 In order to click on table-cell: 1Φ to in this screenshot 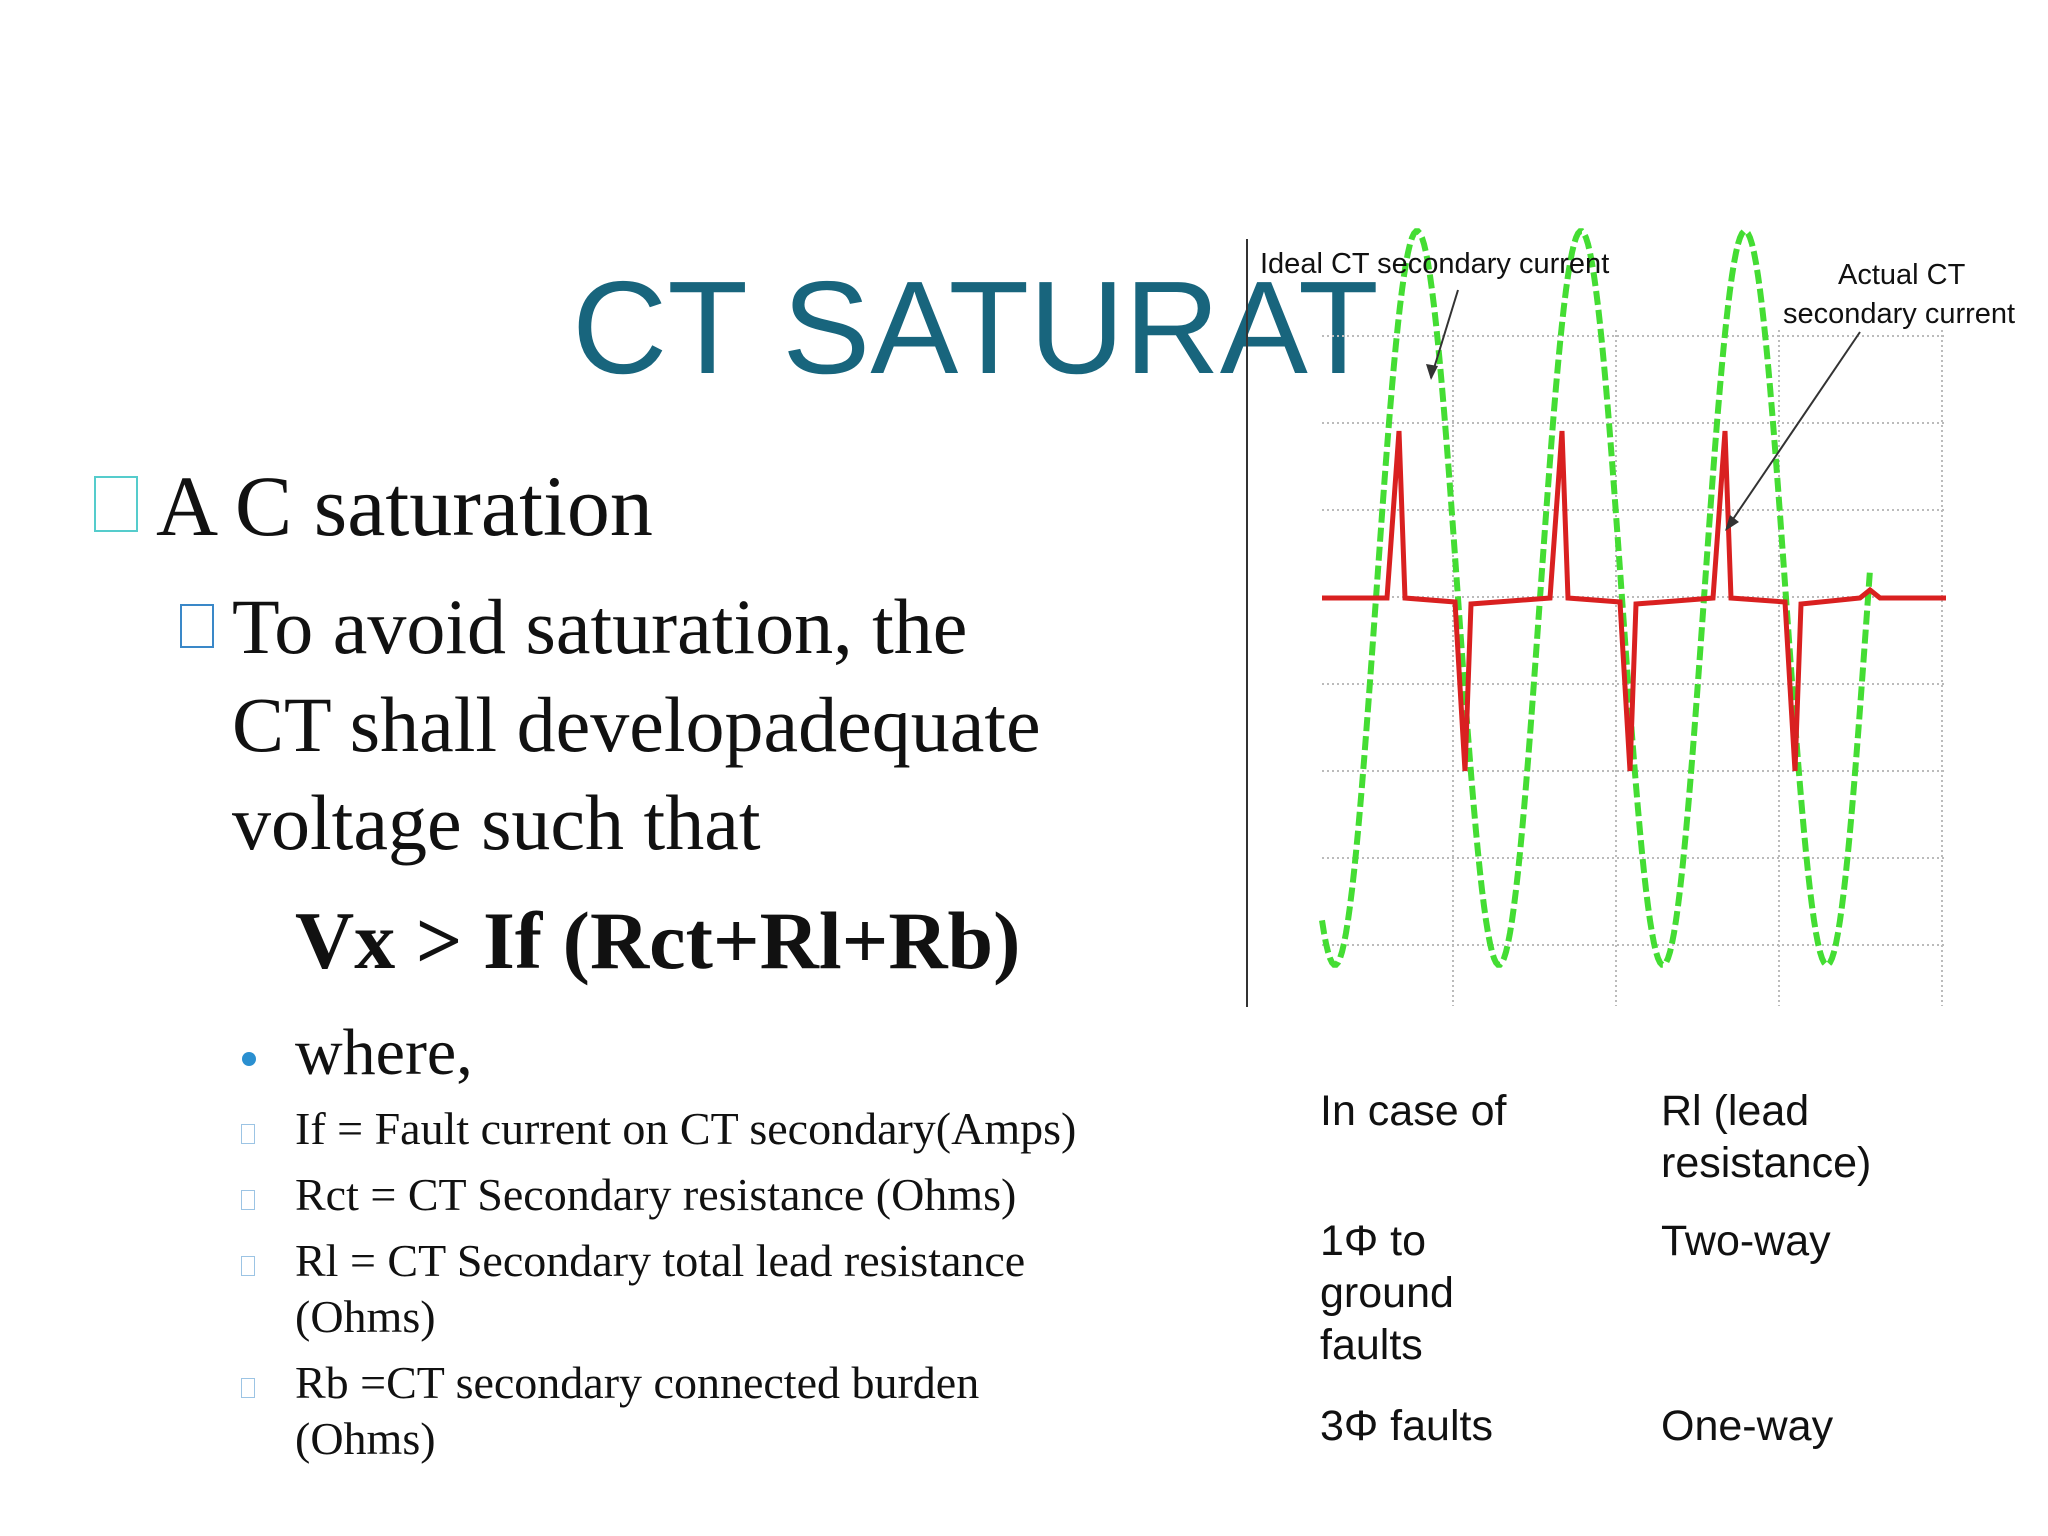, I will do `click(1373, 1241)`.